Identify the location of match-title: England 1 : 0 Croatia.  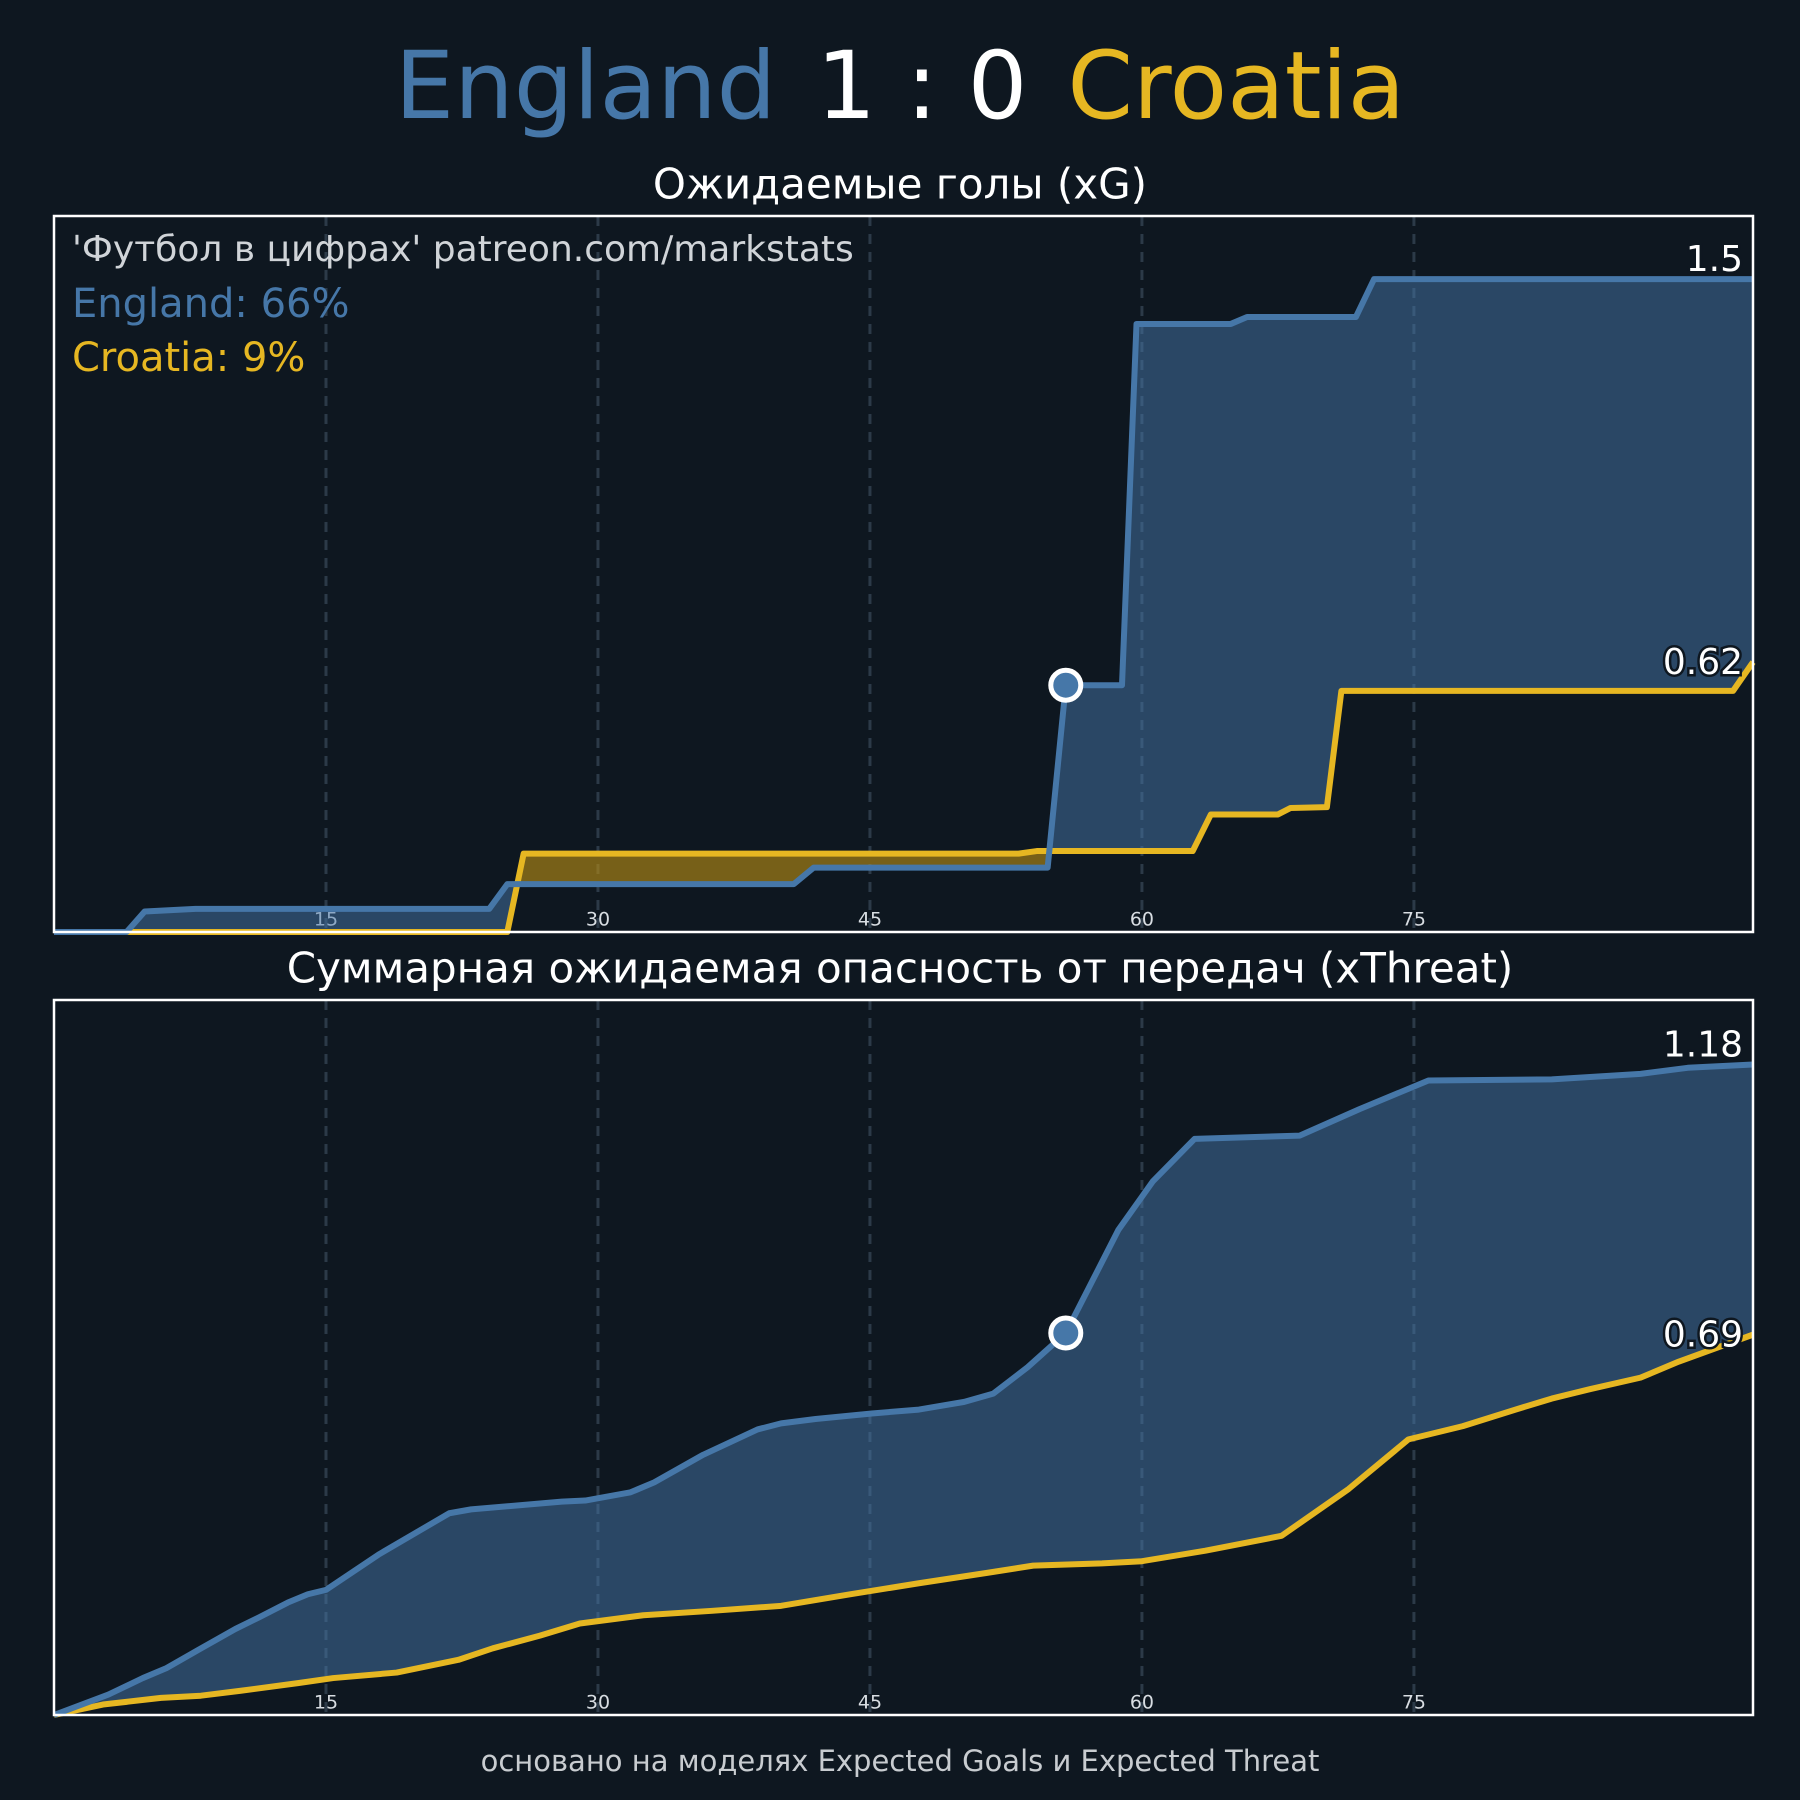
(900, 86).